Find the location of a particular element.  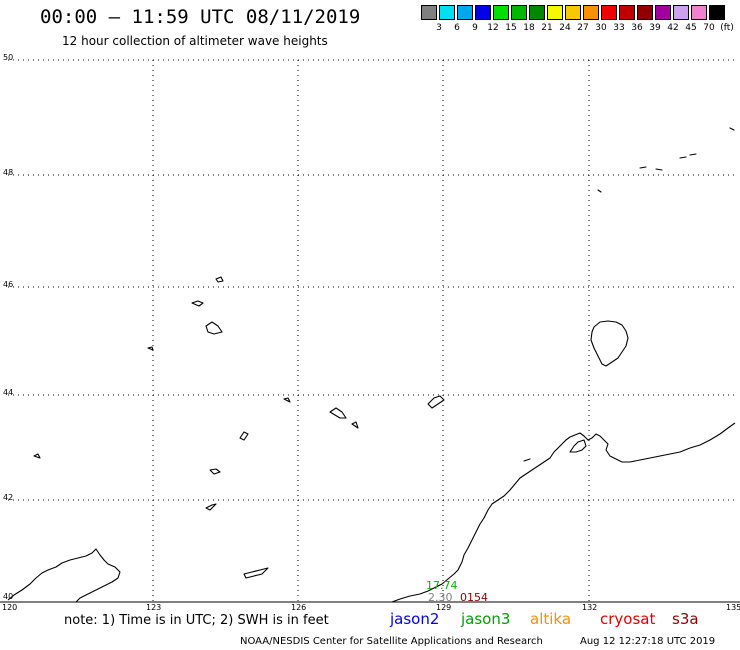

color-scale-label: 39 is located at coordinates (655, 28).